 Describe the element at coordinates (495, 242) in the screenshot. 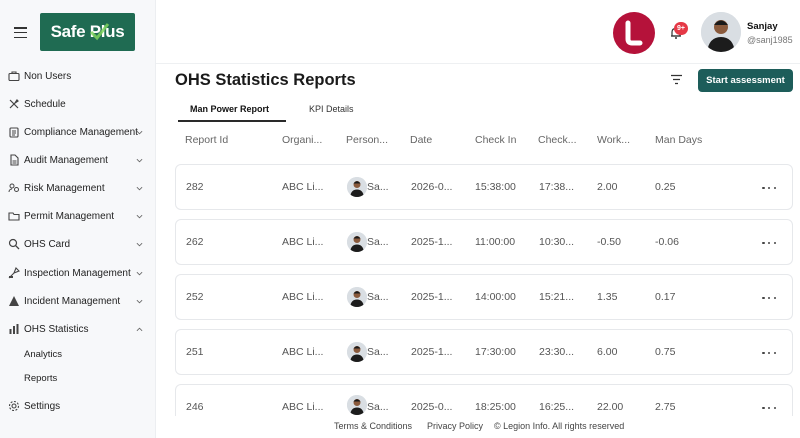

I see `cell-check-in: 11:00:00` at that location.